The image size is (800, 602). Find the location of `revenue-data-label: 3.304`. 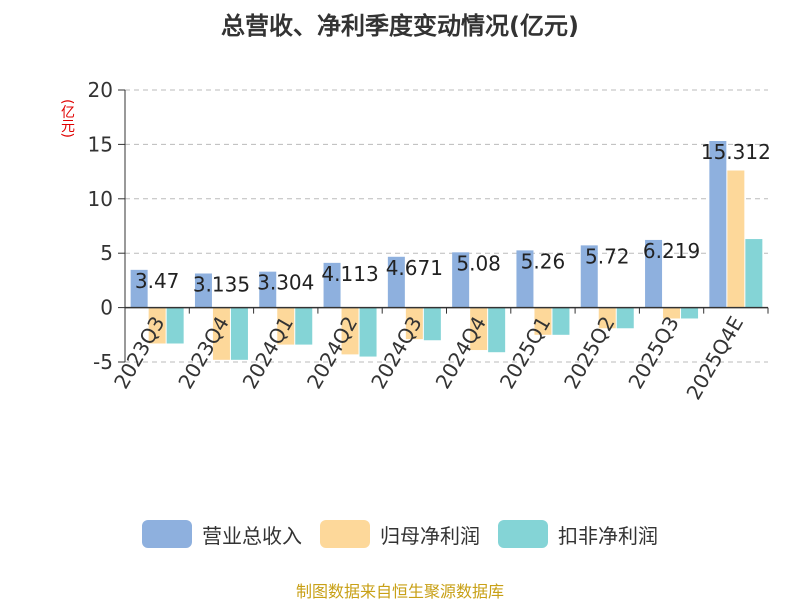

revenue-data-label: 3.304 is located at coordinates (285, 283).